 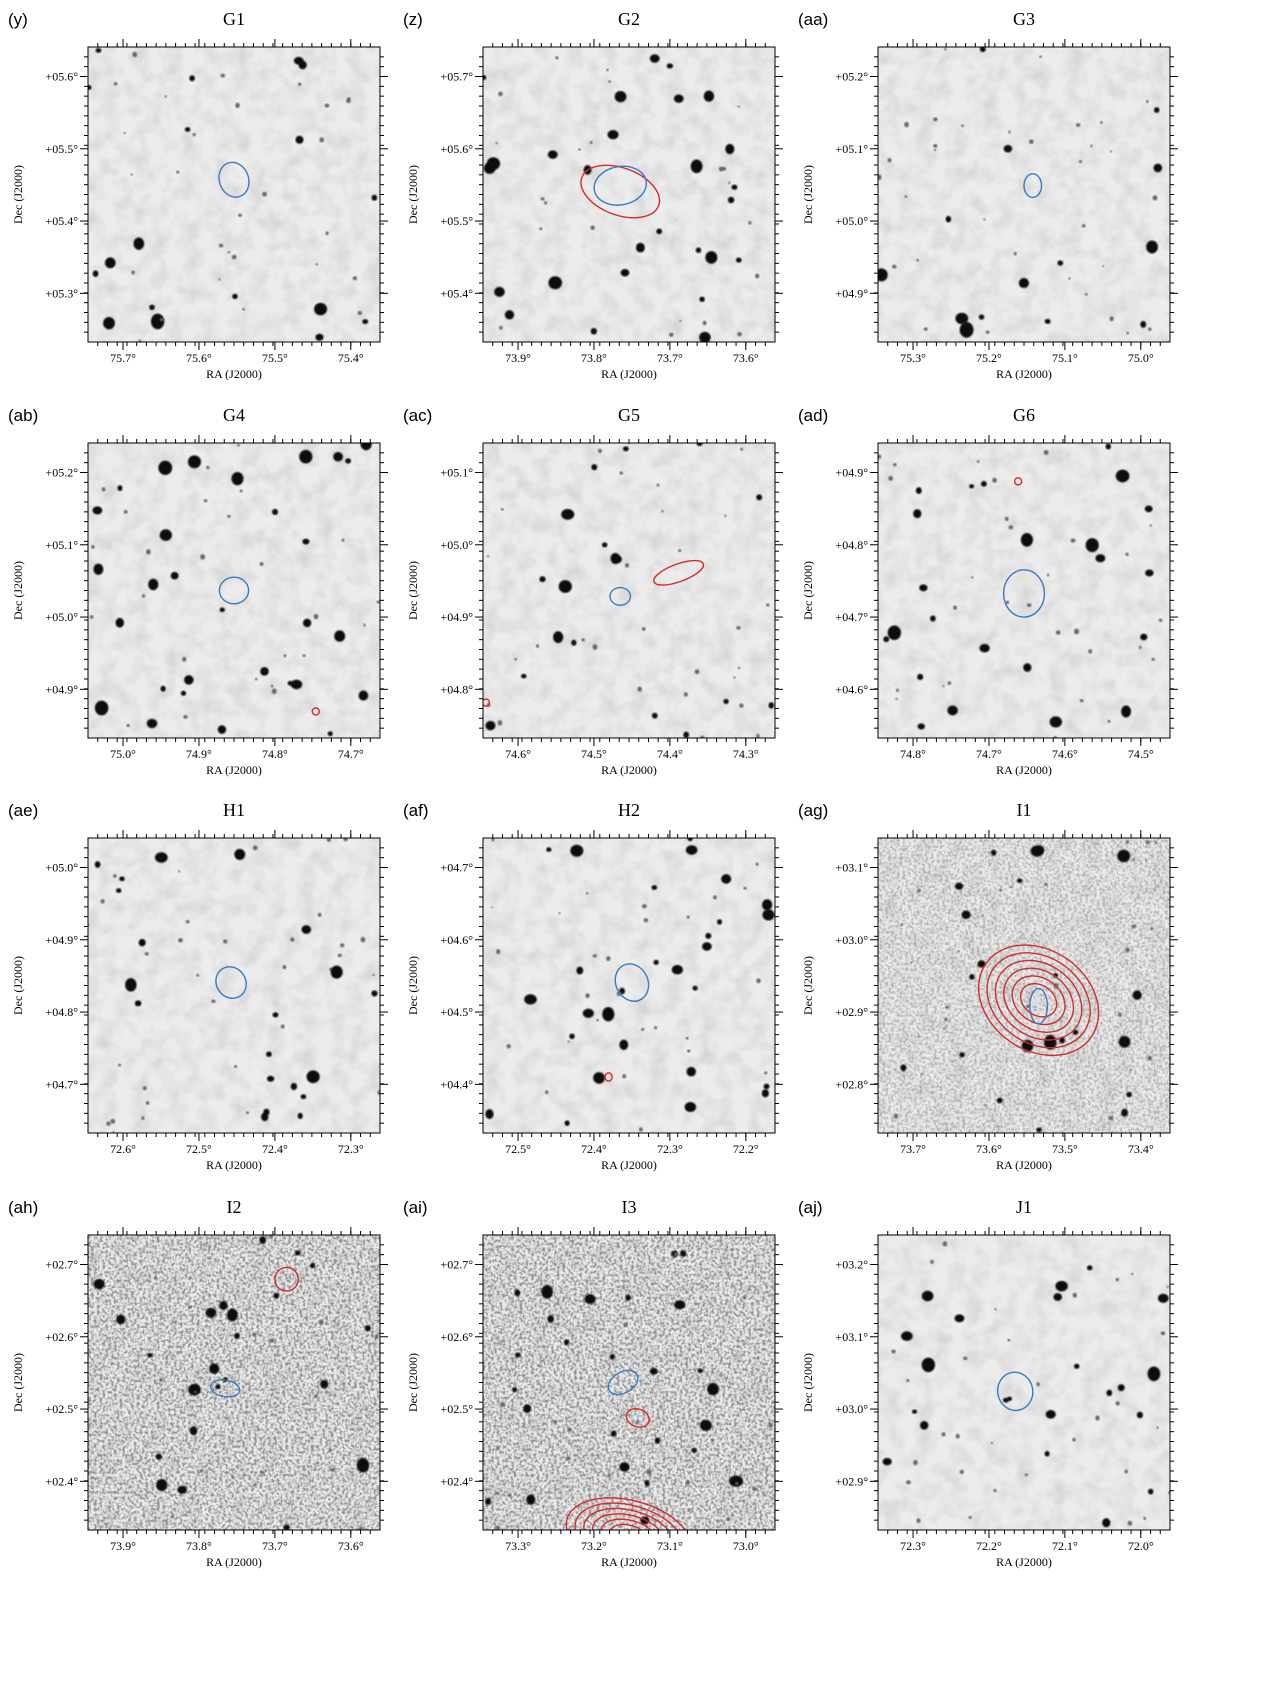 I want to click on panel-label: (aa), so click(x=813, y=19).